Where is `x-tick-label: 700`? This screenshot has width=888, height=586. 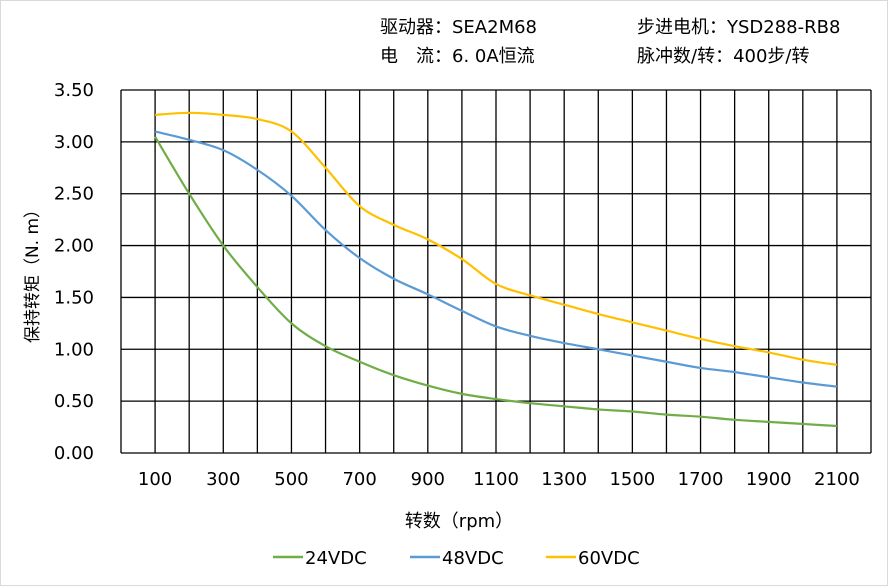
x-tick-label: 700 is located at coordinates (359, 479).